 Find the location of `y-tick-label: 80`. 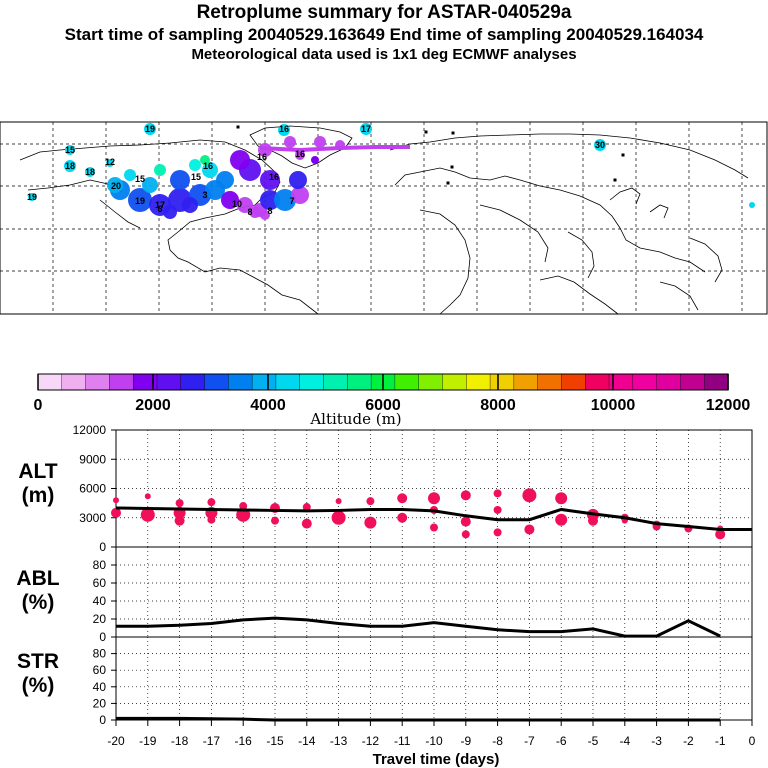

y-tick-label: 80 is located at coordinates (100, 654).